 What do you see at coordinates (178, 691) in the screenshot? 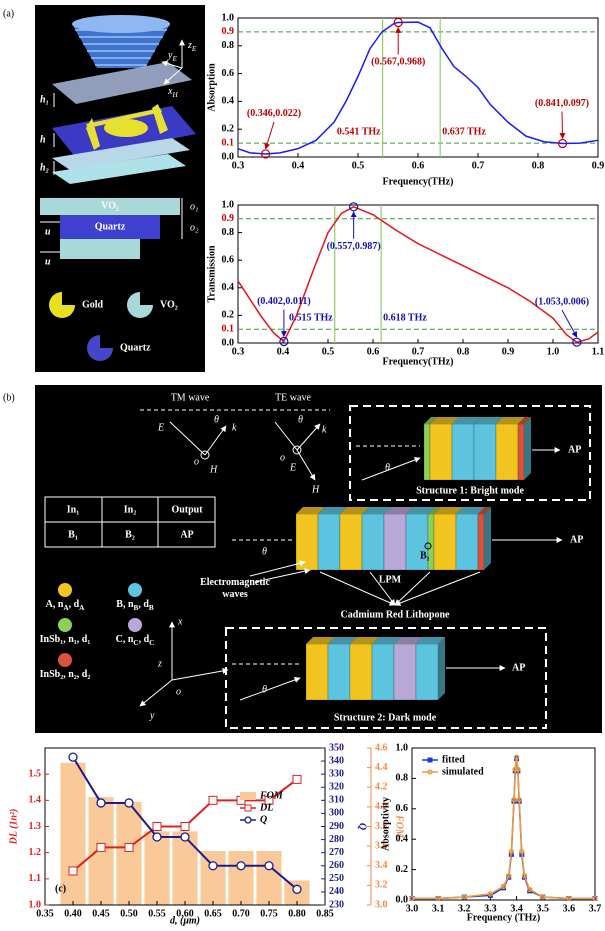
I see `axis-label: o` at bounding box center [178, 691].